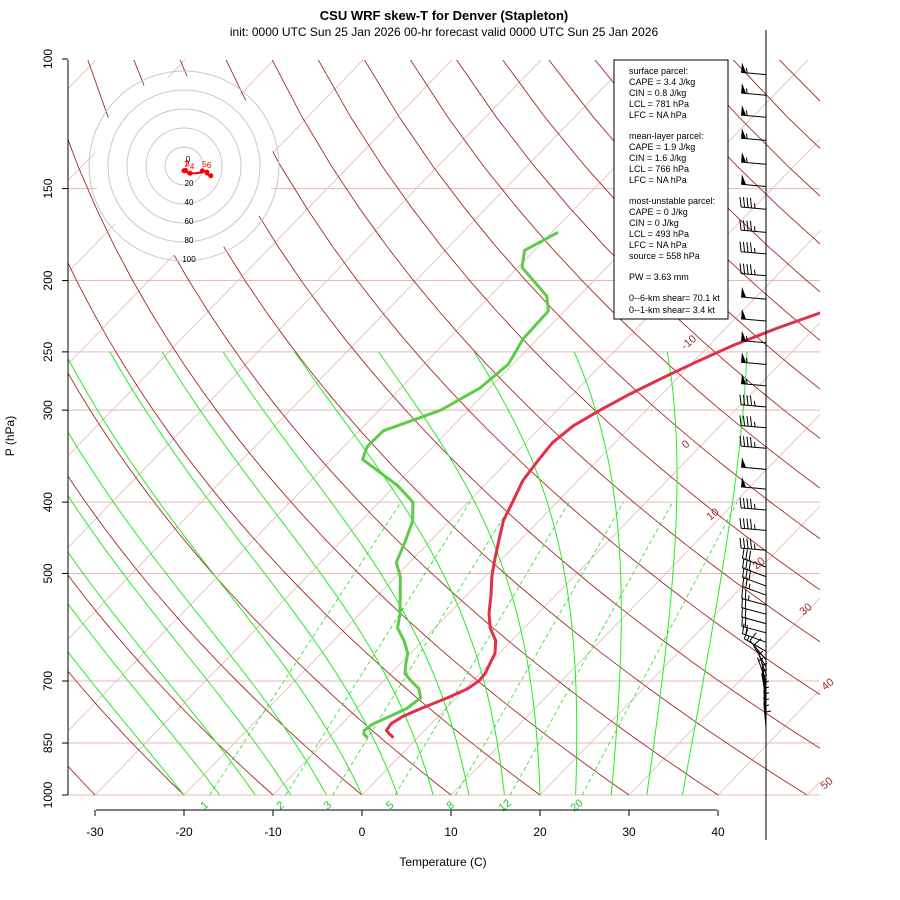  Describe the element at coordinates (444, 15) in the screenshot. I see `chart-title: CSU WRF skew-T for Denver (Stapleton)` at that location.